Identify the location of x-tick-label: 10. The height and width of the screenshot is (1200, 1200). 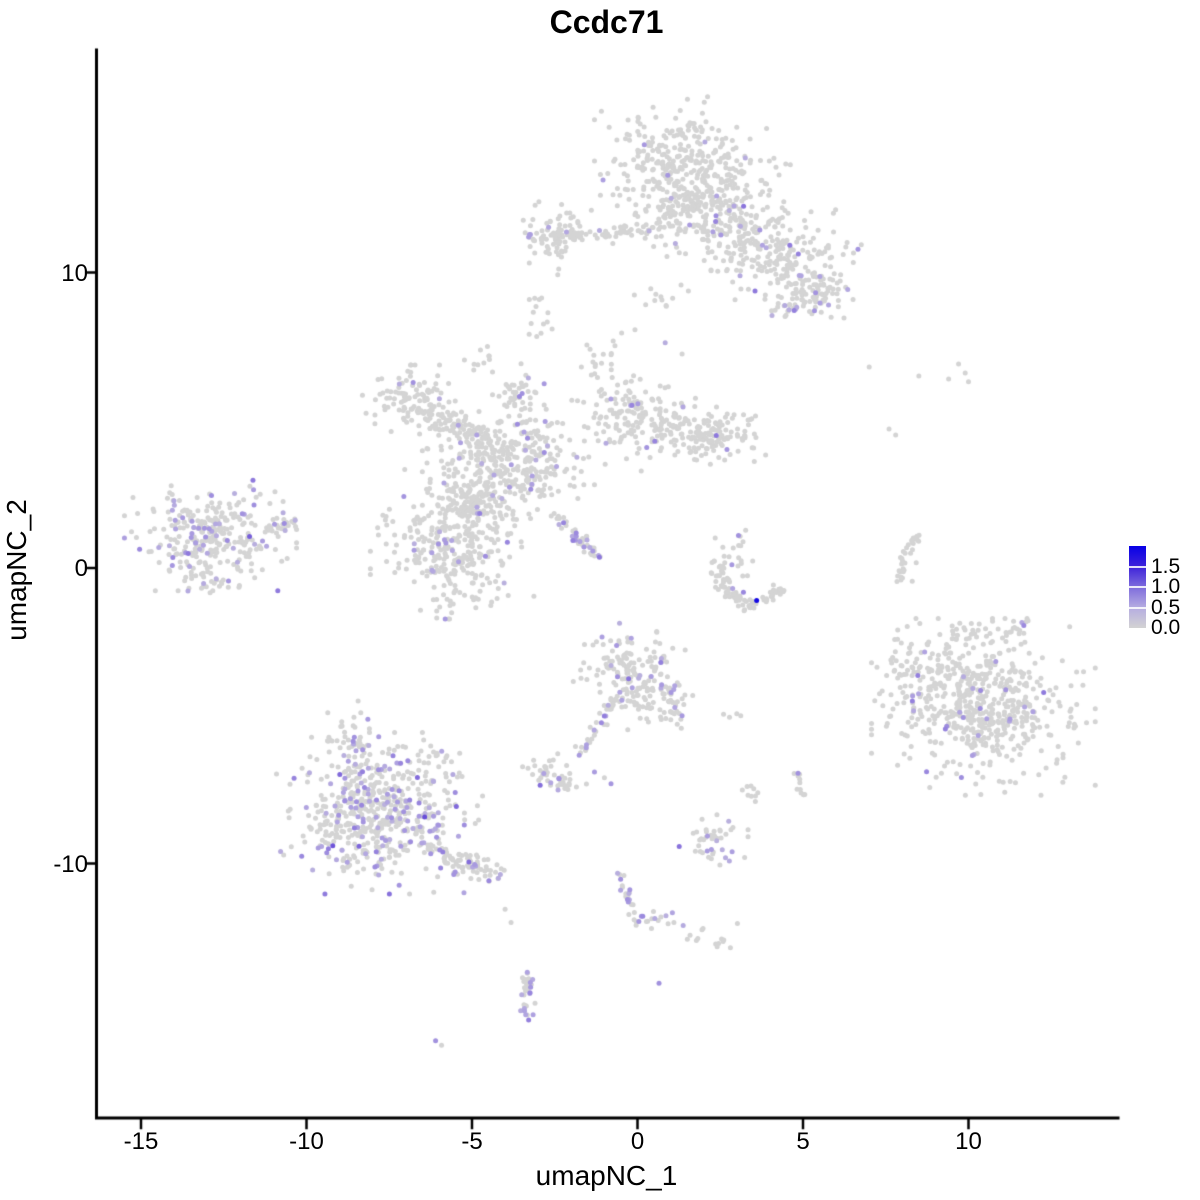
(968, 1141).